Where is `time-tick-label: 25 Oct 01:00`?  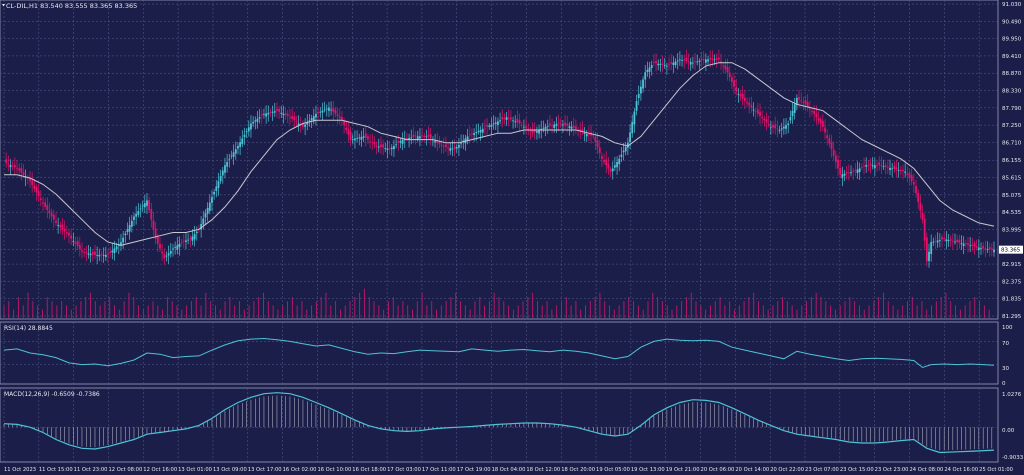 time-tick-label: 25 Oct 01:00 is located at coordinates (996, 470).